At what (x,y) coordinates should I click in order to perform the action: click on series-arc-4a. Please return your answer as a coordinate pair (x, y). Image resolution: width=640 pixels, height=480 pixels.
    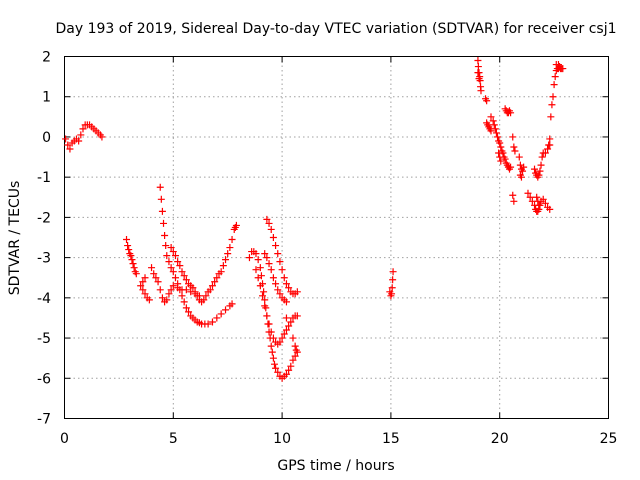
    Looking at the image, I should click on (175, 285).